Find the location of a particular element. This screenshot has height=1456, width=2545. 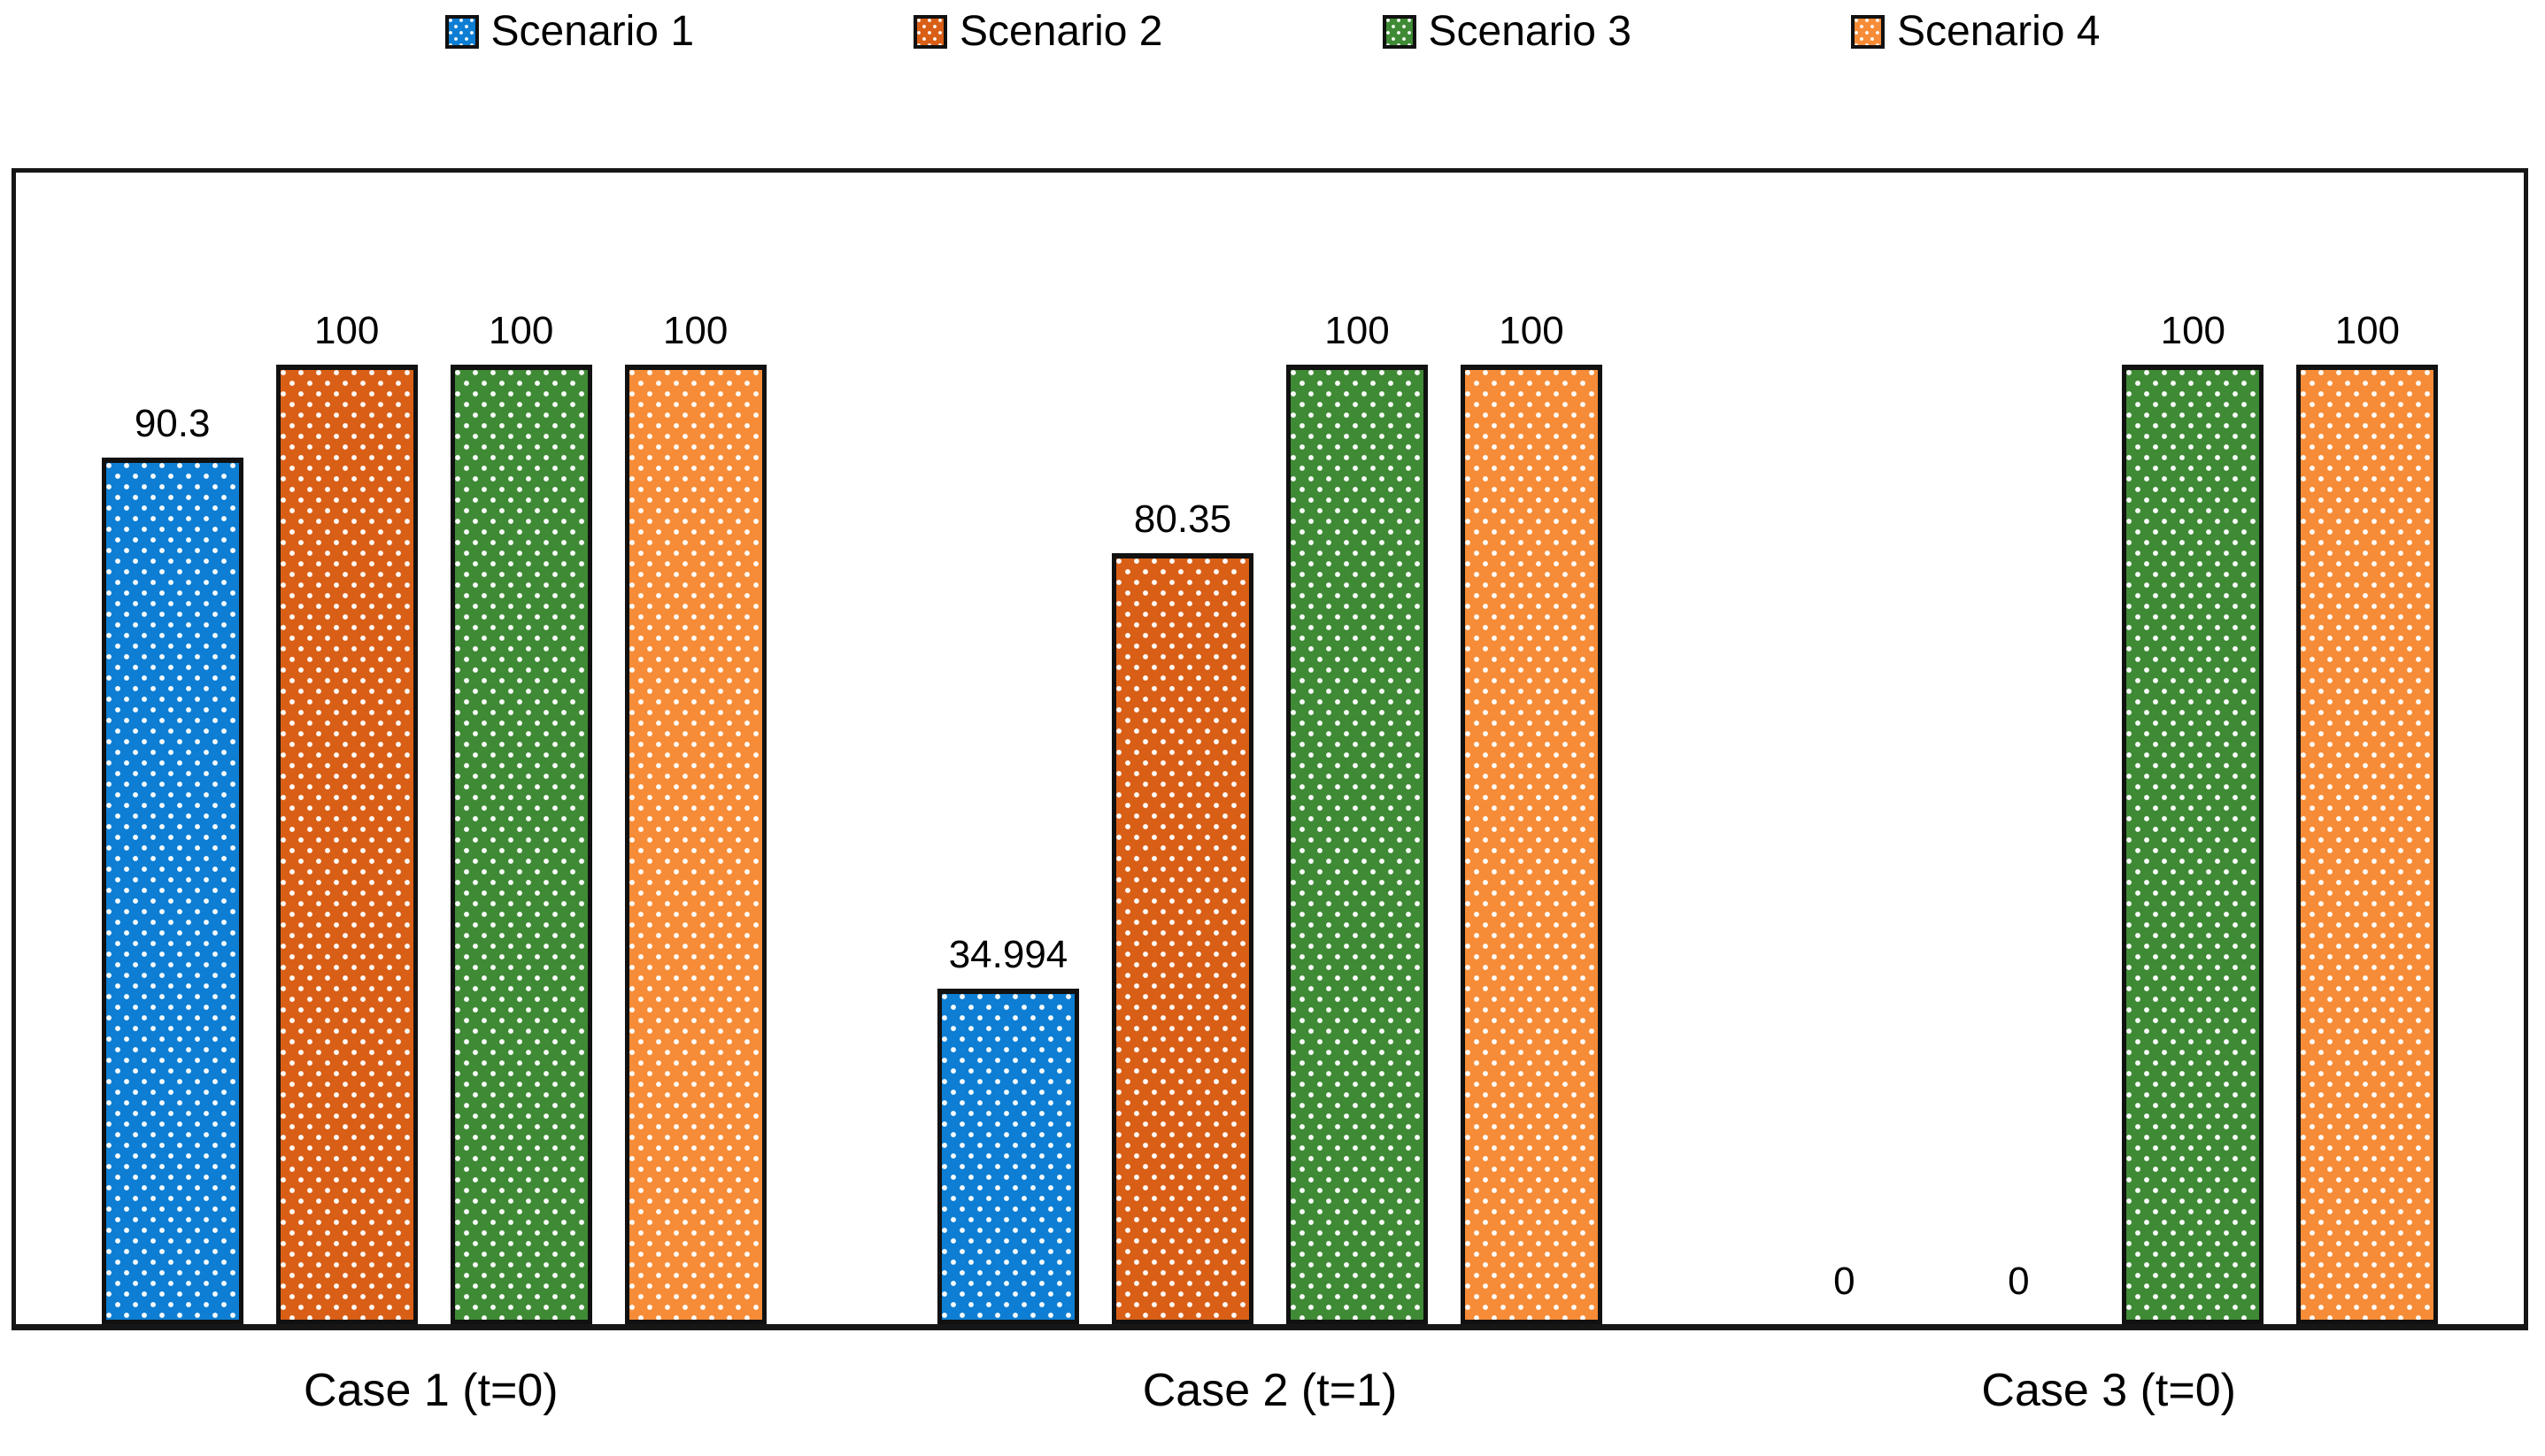

bar-value-label: 90.3 is located at coordinates (172, 423).